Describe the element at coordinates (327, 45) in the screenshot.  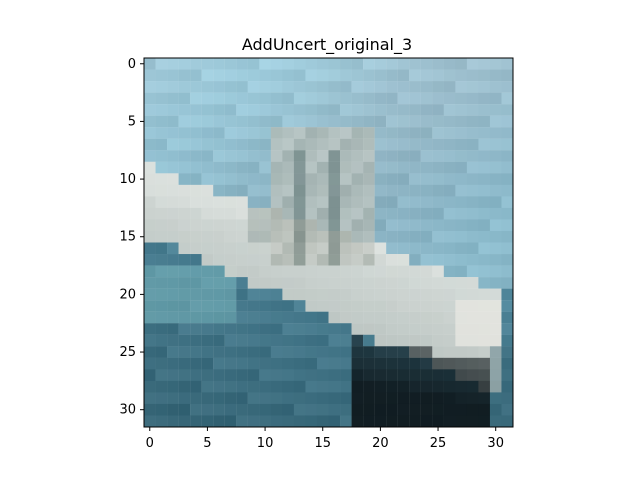
I see `plot-title: AddUncert_original_3` at that location.